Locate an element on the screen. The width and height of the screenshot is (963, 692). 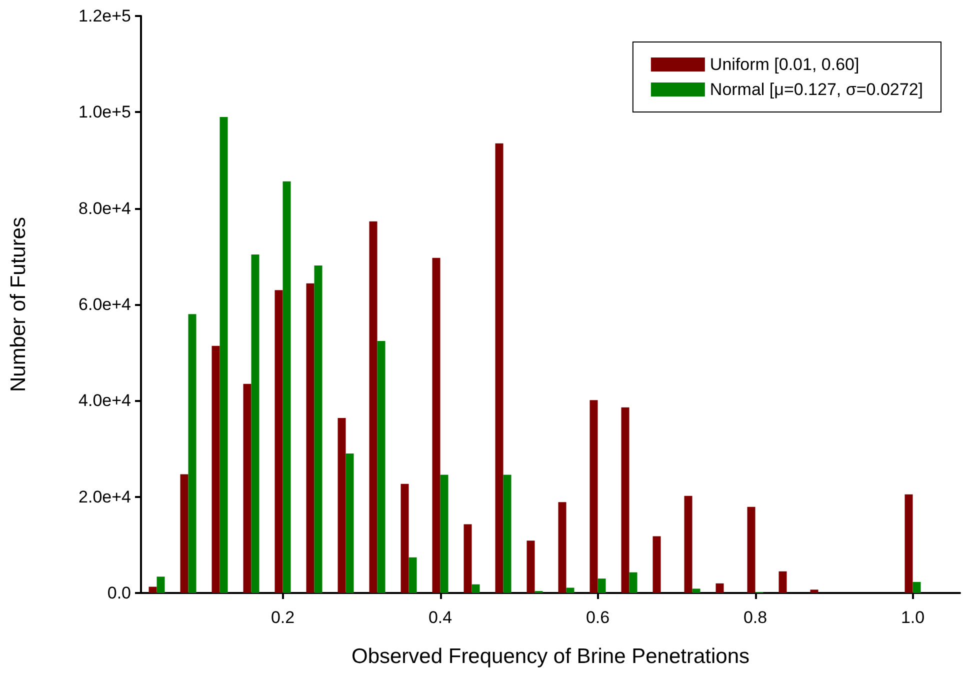
y-tick-label: 2.0e+4 is located at coordinates (104, 496).